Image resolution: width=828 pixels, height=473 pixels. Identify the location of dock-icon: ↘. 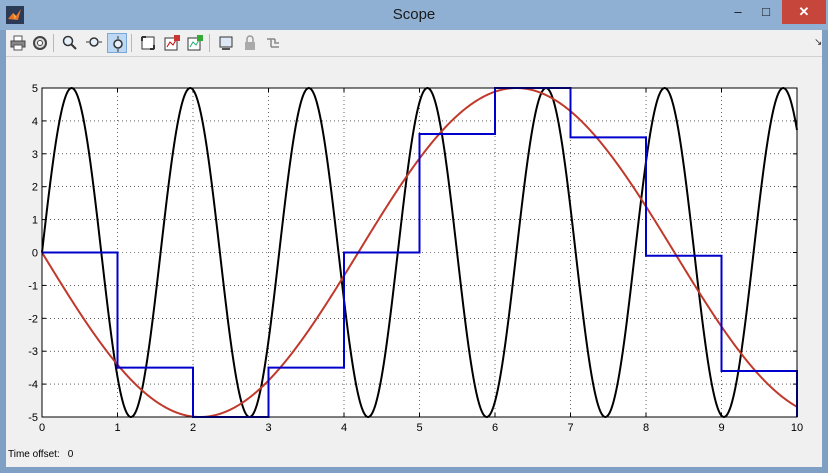
(818, 42).